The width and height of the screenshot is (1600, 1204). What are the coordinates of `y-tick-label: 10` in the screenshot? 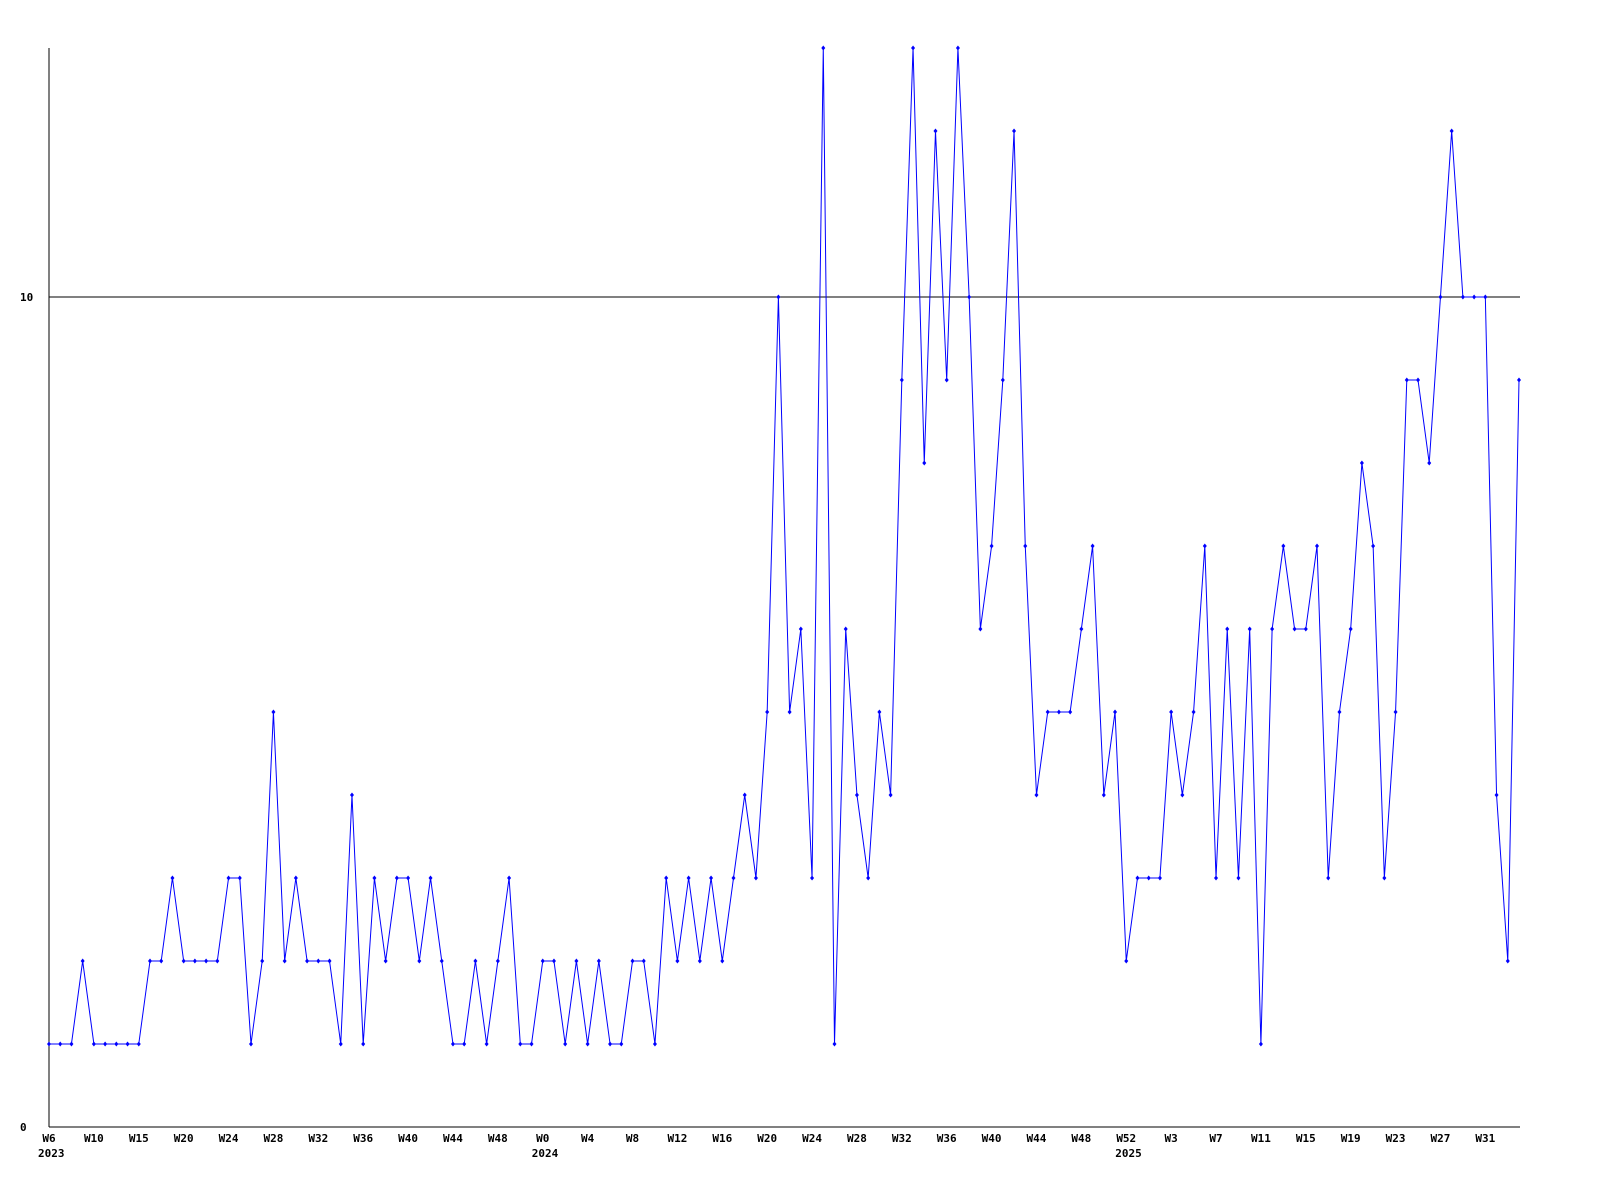 It's located at (26, 297).